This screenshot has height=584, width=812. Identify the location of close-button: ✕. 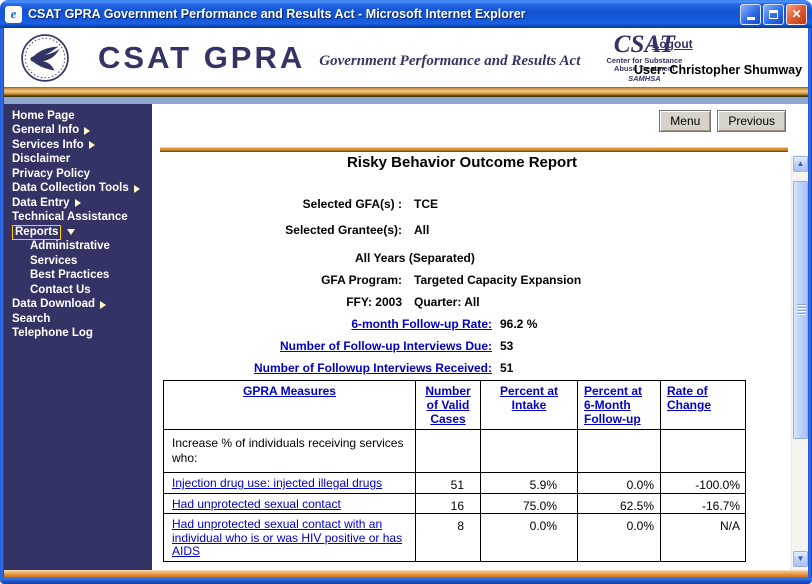
(796, 14).